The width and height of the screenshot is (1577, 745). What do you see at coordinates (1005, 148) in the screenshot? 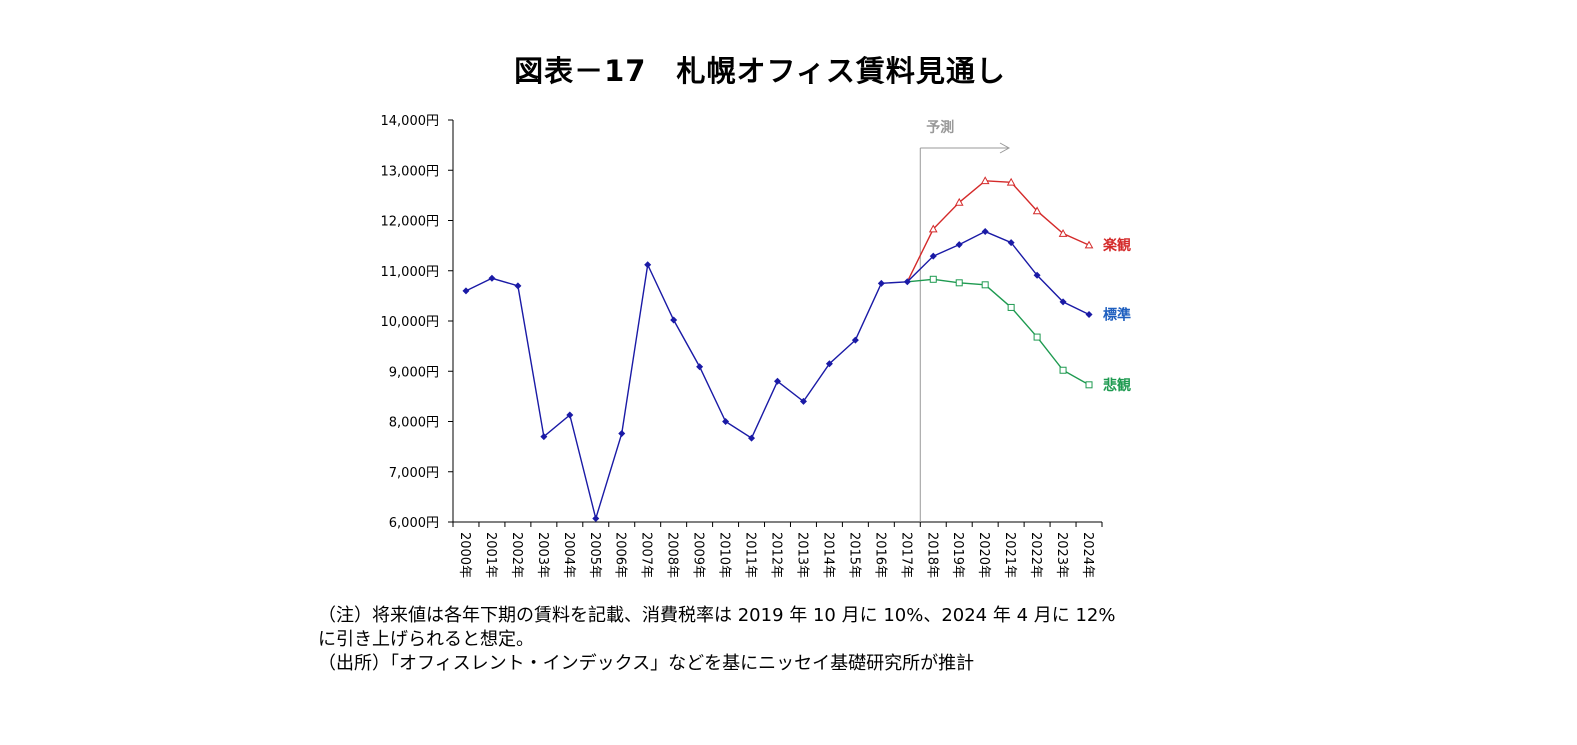
I see `forecast-arrow-head` at bounding box center [1005, 148].